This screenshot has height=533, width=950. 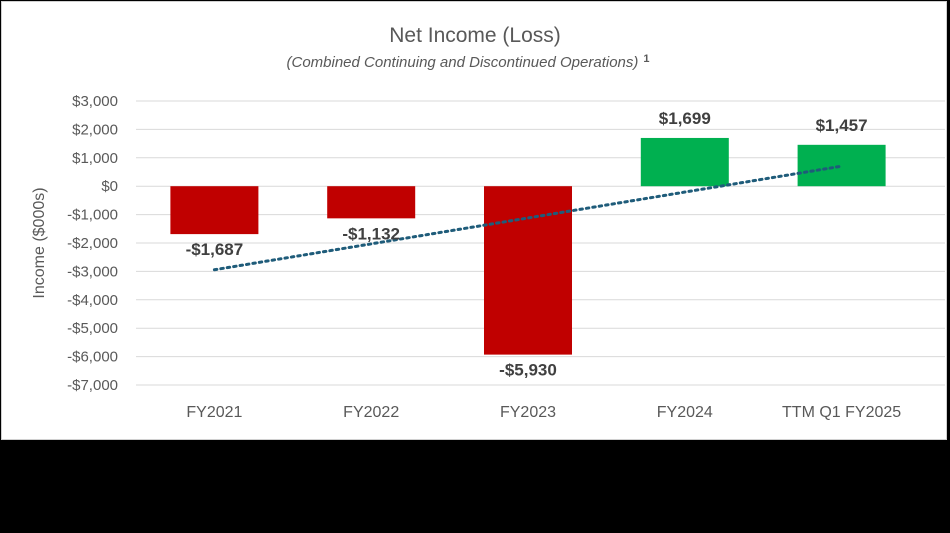 I want to click on data-label: -$5,930, so click(x=528, y=370).